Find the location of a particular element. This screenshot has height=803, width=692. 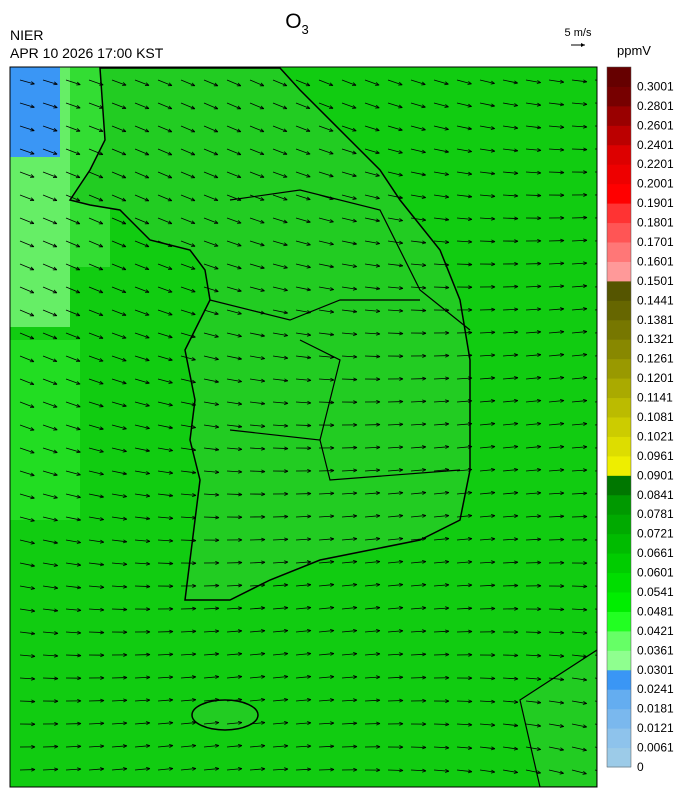

level-label: 0.2001 is located at coordinates (655, 184).